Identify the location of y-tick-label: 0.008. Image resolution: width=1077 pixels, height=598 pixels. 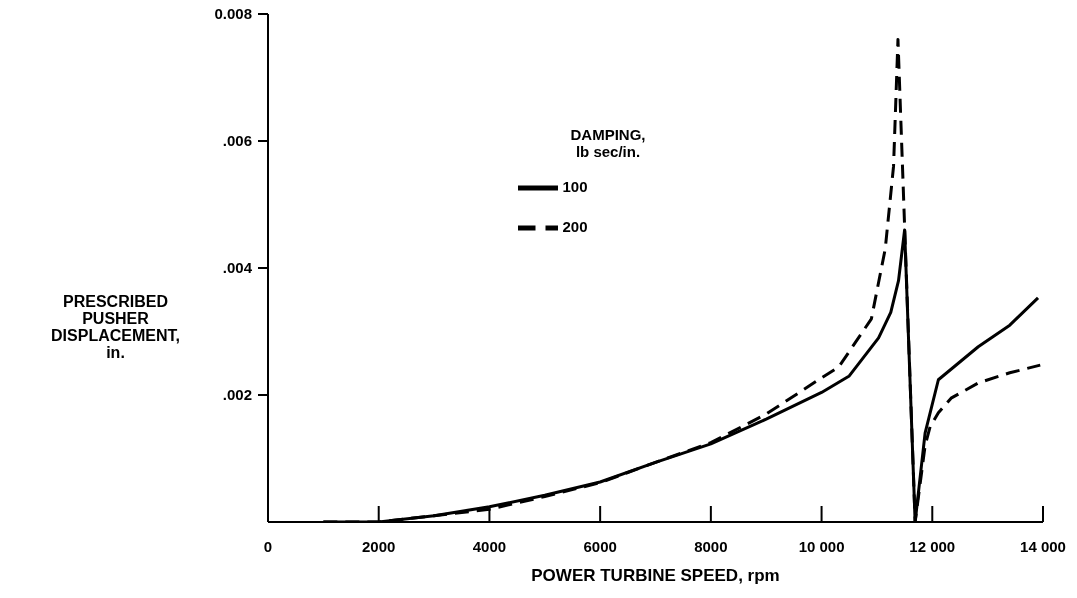
(233, 13).